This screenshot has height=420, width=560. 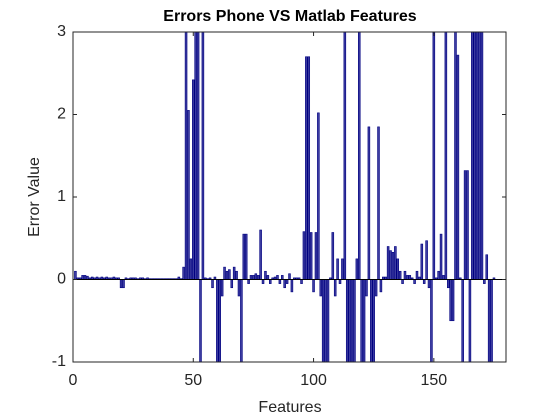 What do you see at coordinates (34, 197) in the screenshot?
I see `y-axis-label: Error Value` at bounding box center [34, 197].